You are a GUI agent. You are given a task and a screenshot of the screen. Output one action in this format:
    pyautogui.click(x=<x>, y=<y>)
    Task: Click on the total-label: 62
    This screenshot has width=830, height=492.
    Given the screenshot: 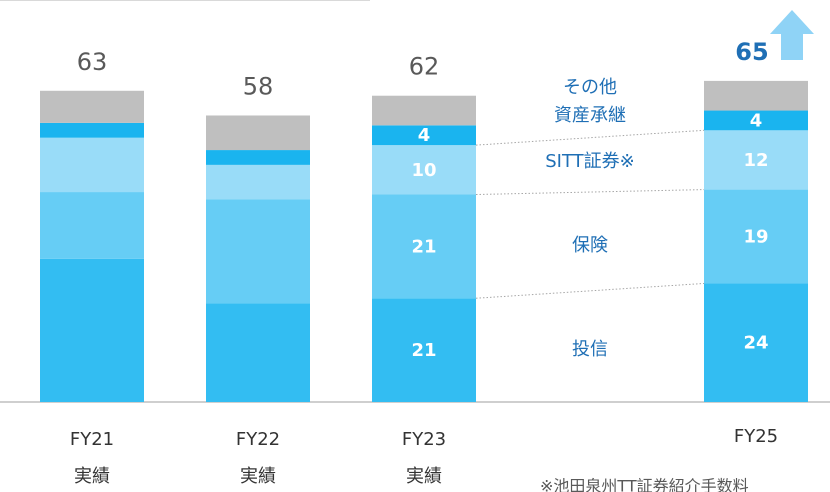 What is the action you would take?
    pyautogui.click(x=424, y=67)
    